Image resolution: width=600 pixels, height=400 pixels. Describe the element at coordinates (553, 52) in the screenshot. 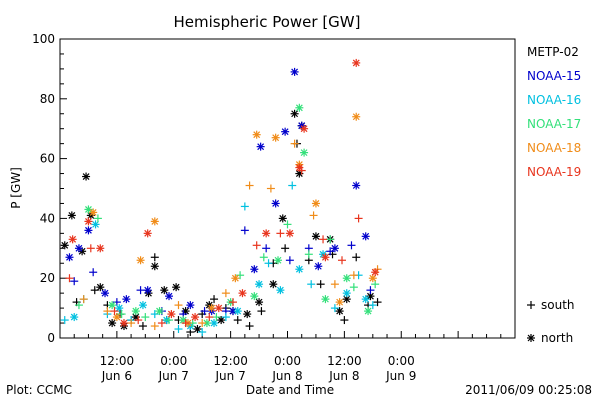

I see `legend-entry: METP-02` at that location.